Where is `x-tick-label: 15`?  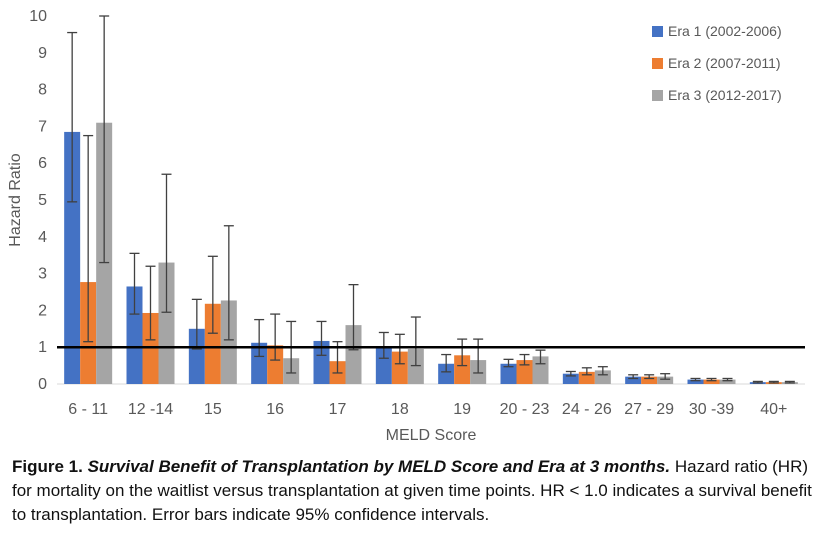
x-tick-label: 15 is located at coordinates (213, 409).